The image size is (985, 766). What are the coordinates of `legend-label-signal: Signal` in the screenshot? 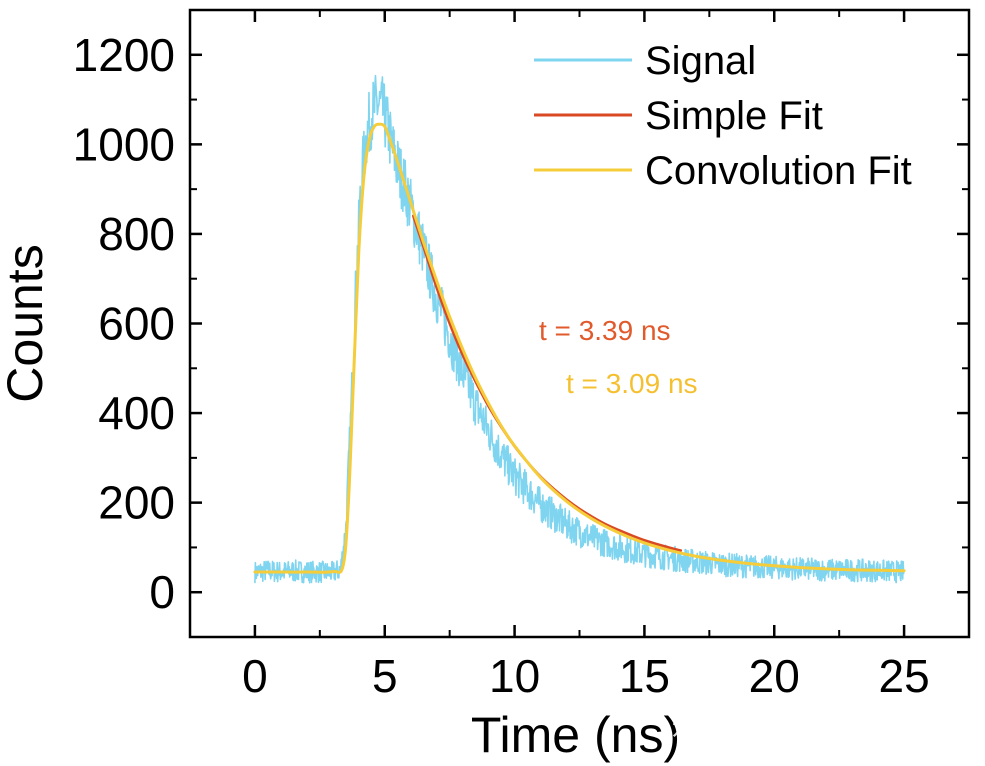 It's located at (700, 61).